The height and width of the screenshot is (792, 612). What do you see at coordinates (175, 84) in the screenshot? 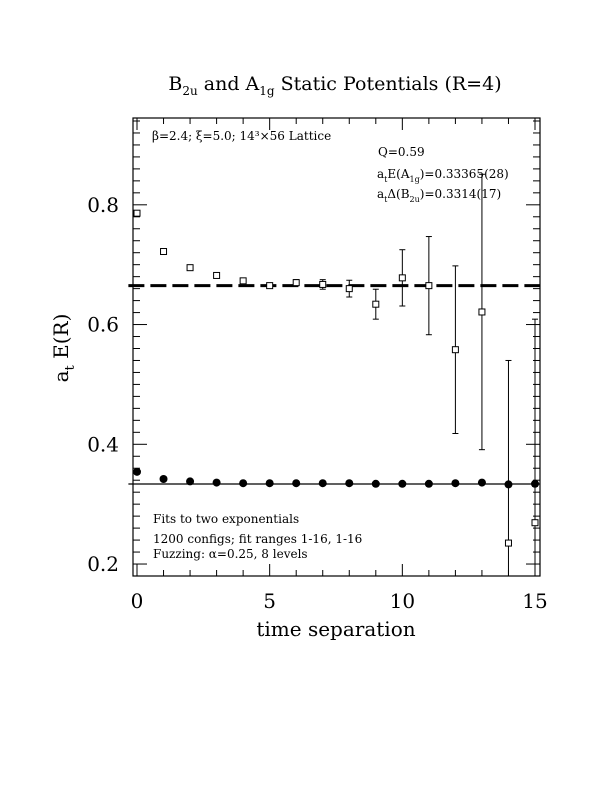
I see `title-part: B` at bounding box center [175, 84].